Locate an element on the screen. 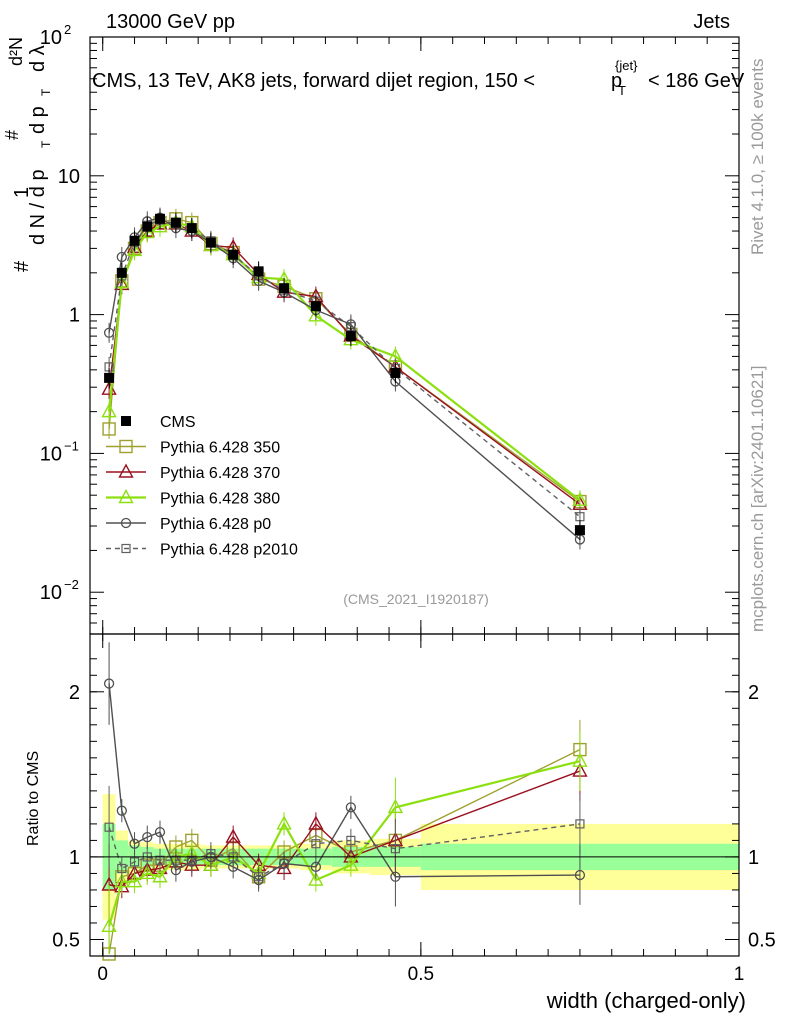 This screenshot has width=786, height=1024. legend-item-p2010: Pythia 6.428 p2010 is located at coordinates (202, 550).